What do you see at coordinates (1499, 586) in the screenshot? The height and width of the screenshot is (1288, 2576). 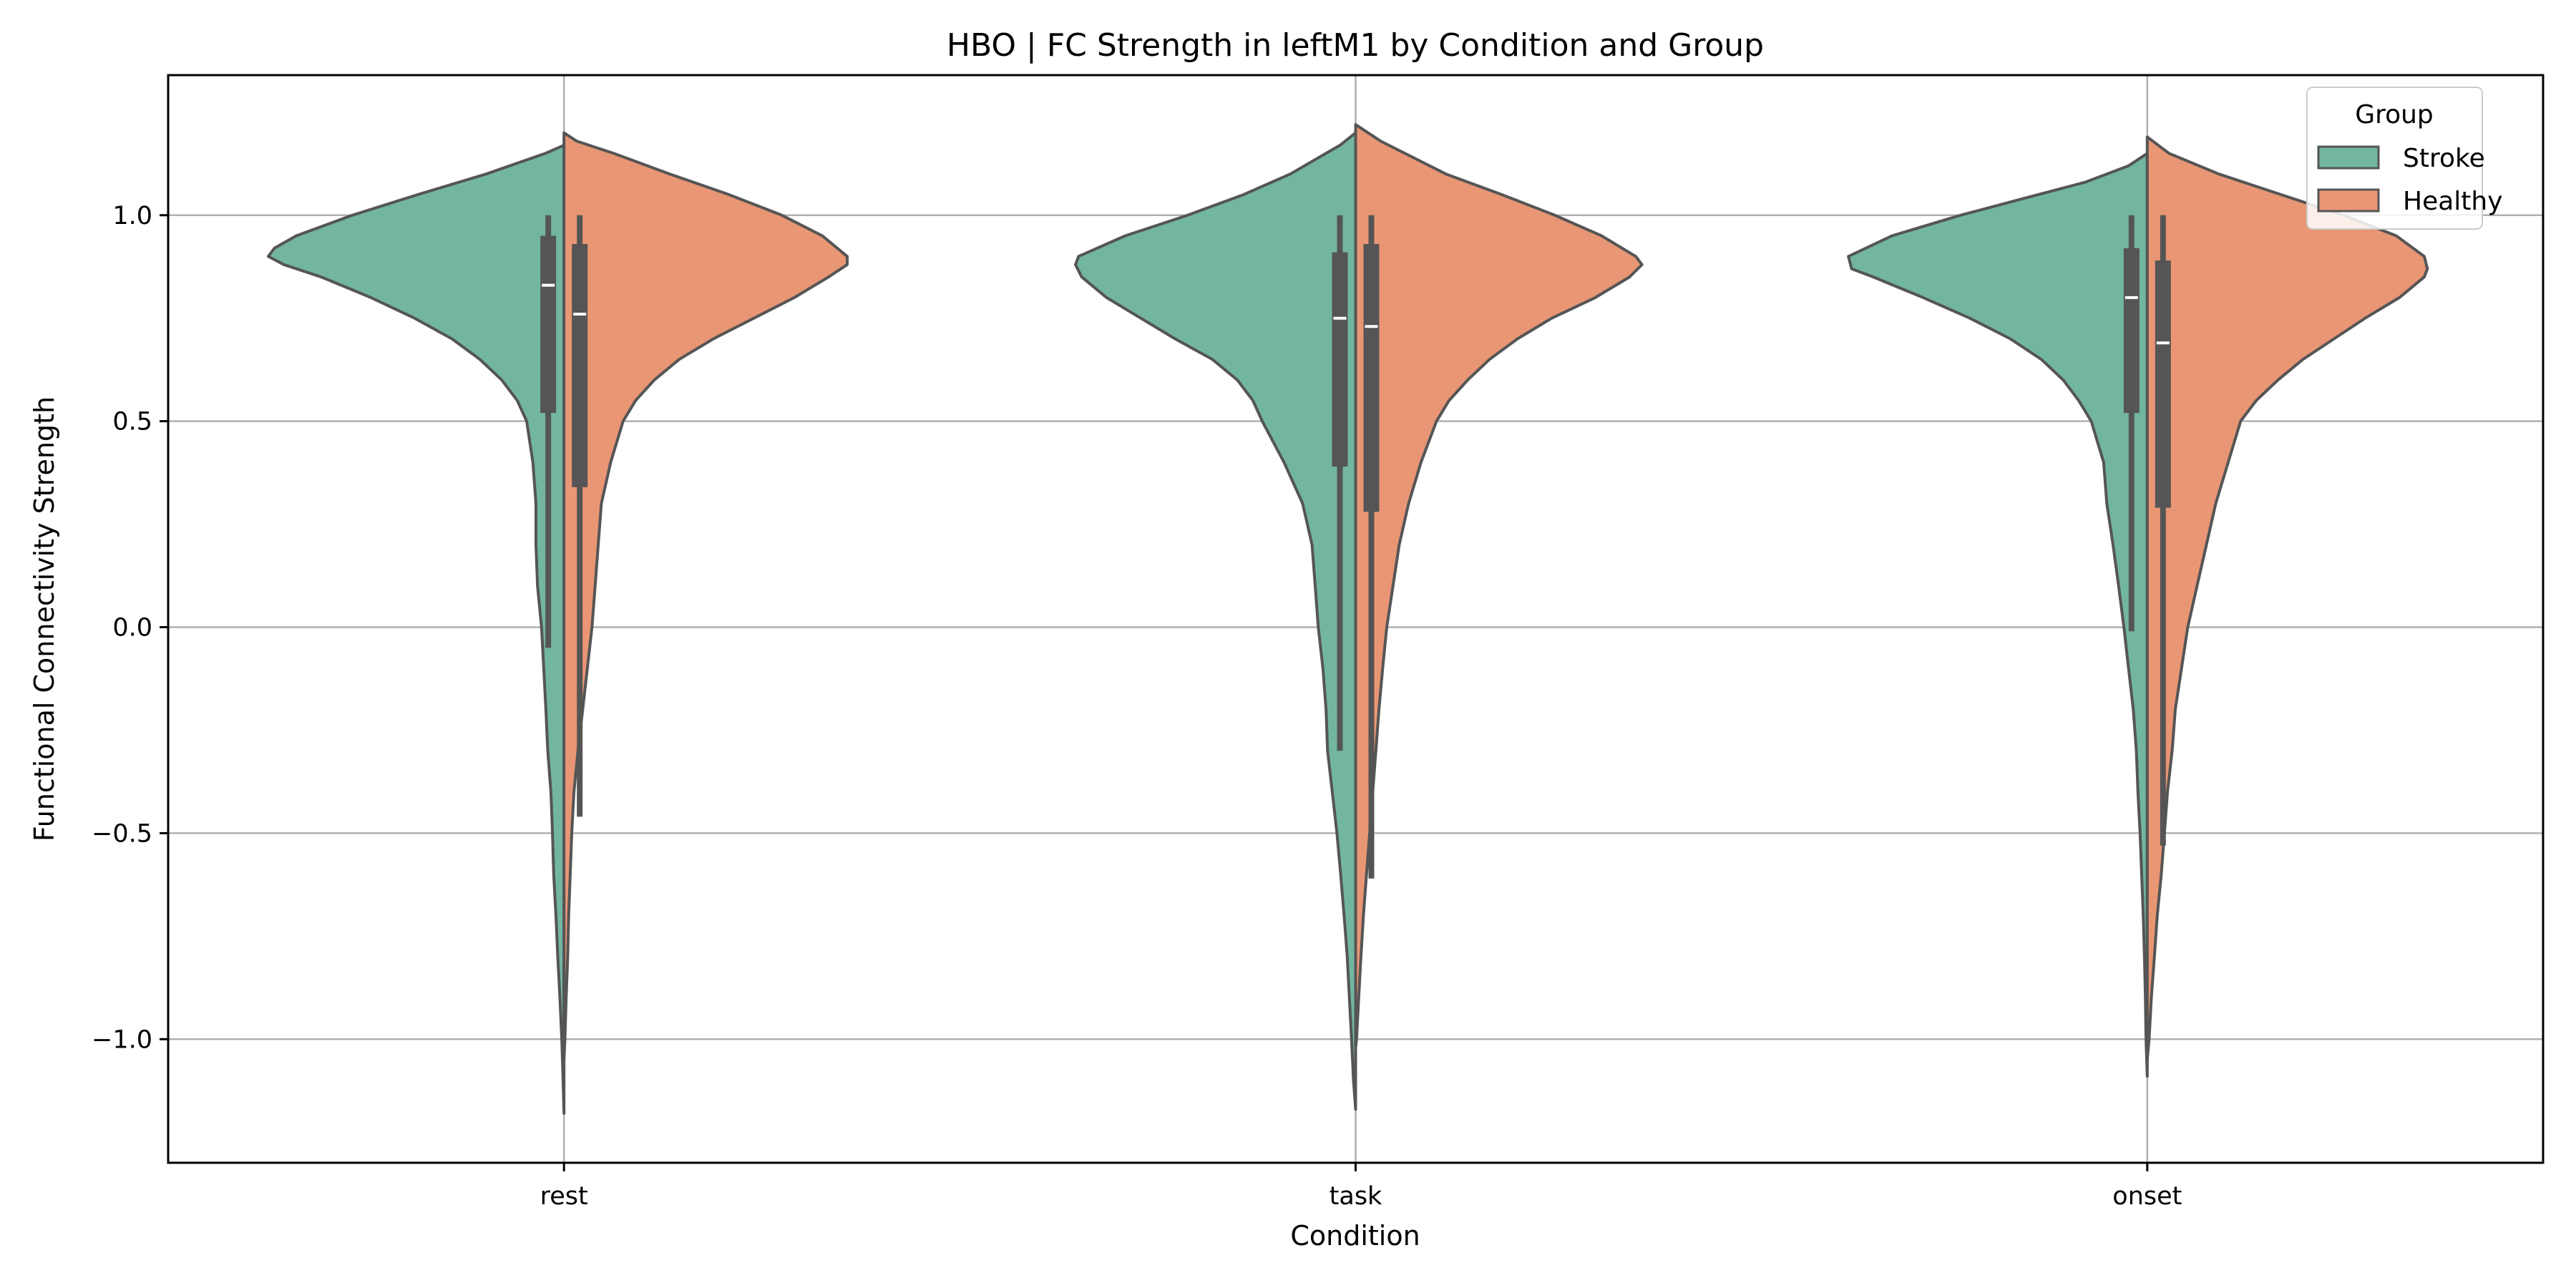 I see `violin-healthy-task` at bounding box center [1499, 586].